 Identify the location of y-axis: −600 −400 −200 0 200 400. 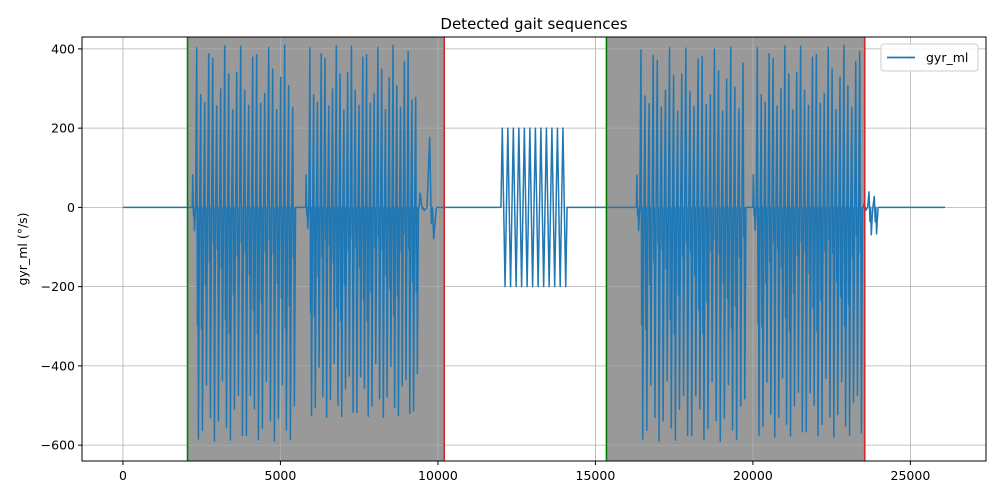
(61, 247).